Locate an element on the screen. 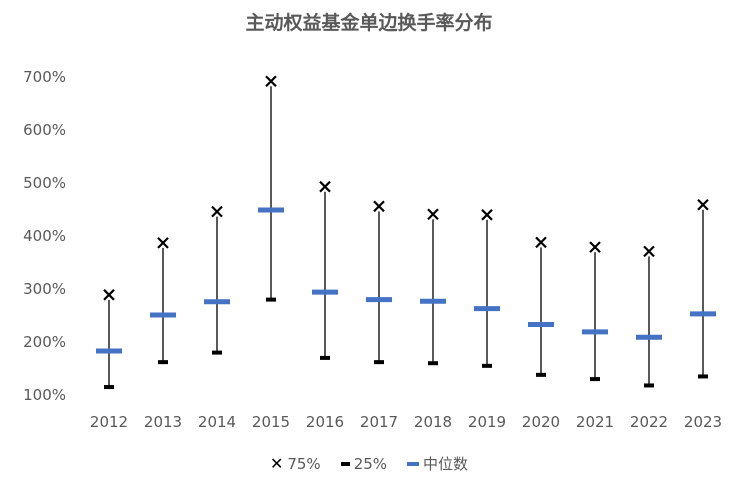  y-tick-label: 400% is located at coordinates (44, 236).